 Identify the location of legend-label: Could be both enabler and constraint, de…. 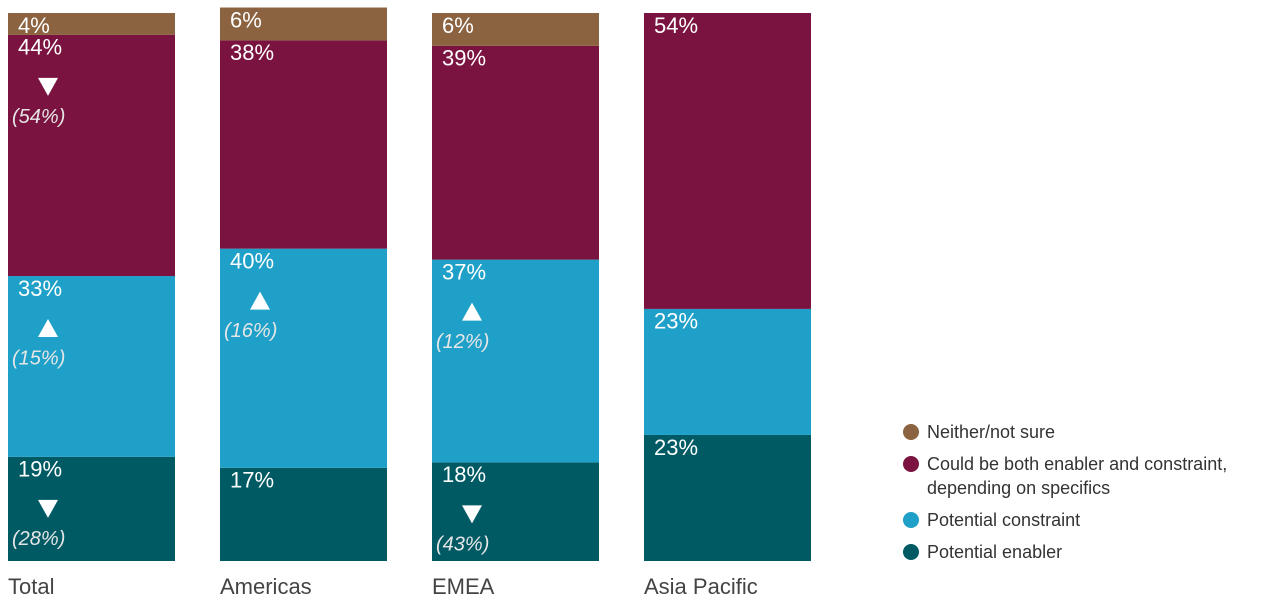
(1077, 476).